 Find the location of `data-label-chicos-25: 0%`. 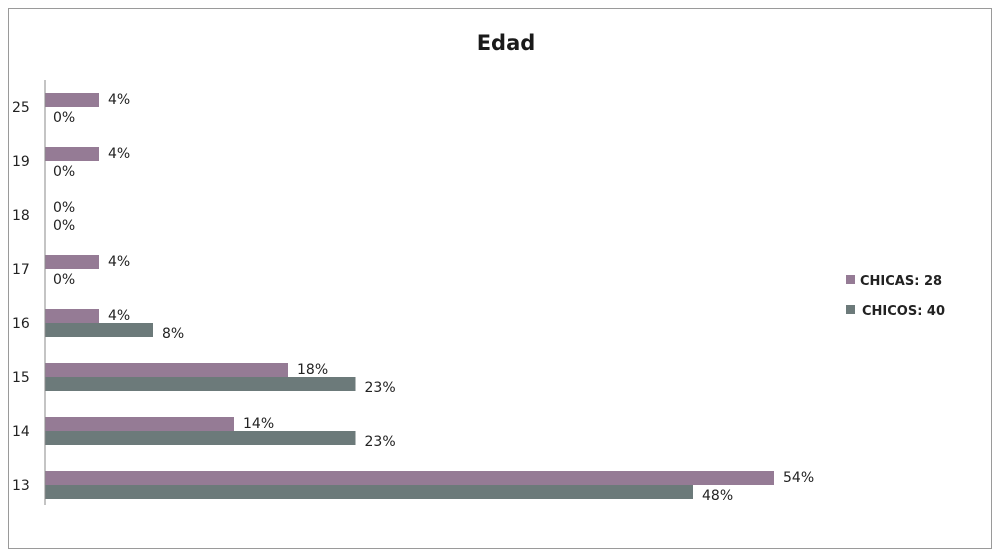

data-label-chicos-25: 0% is located at coordinates (64, 118).